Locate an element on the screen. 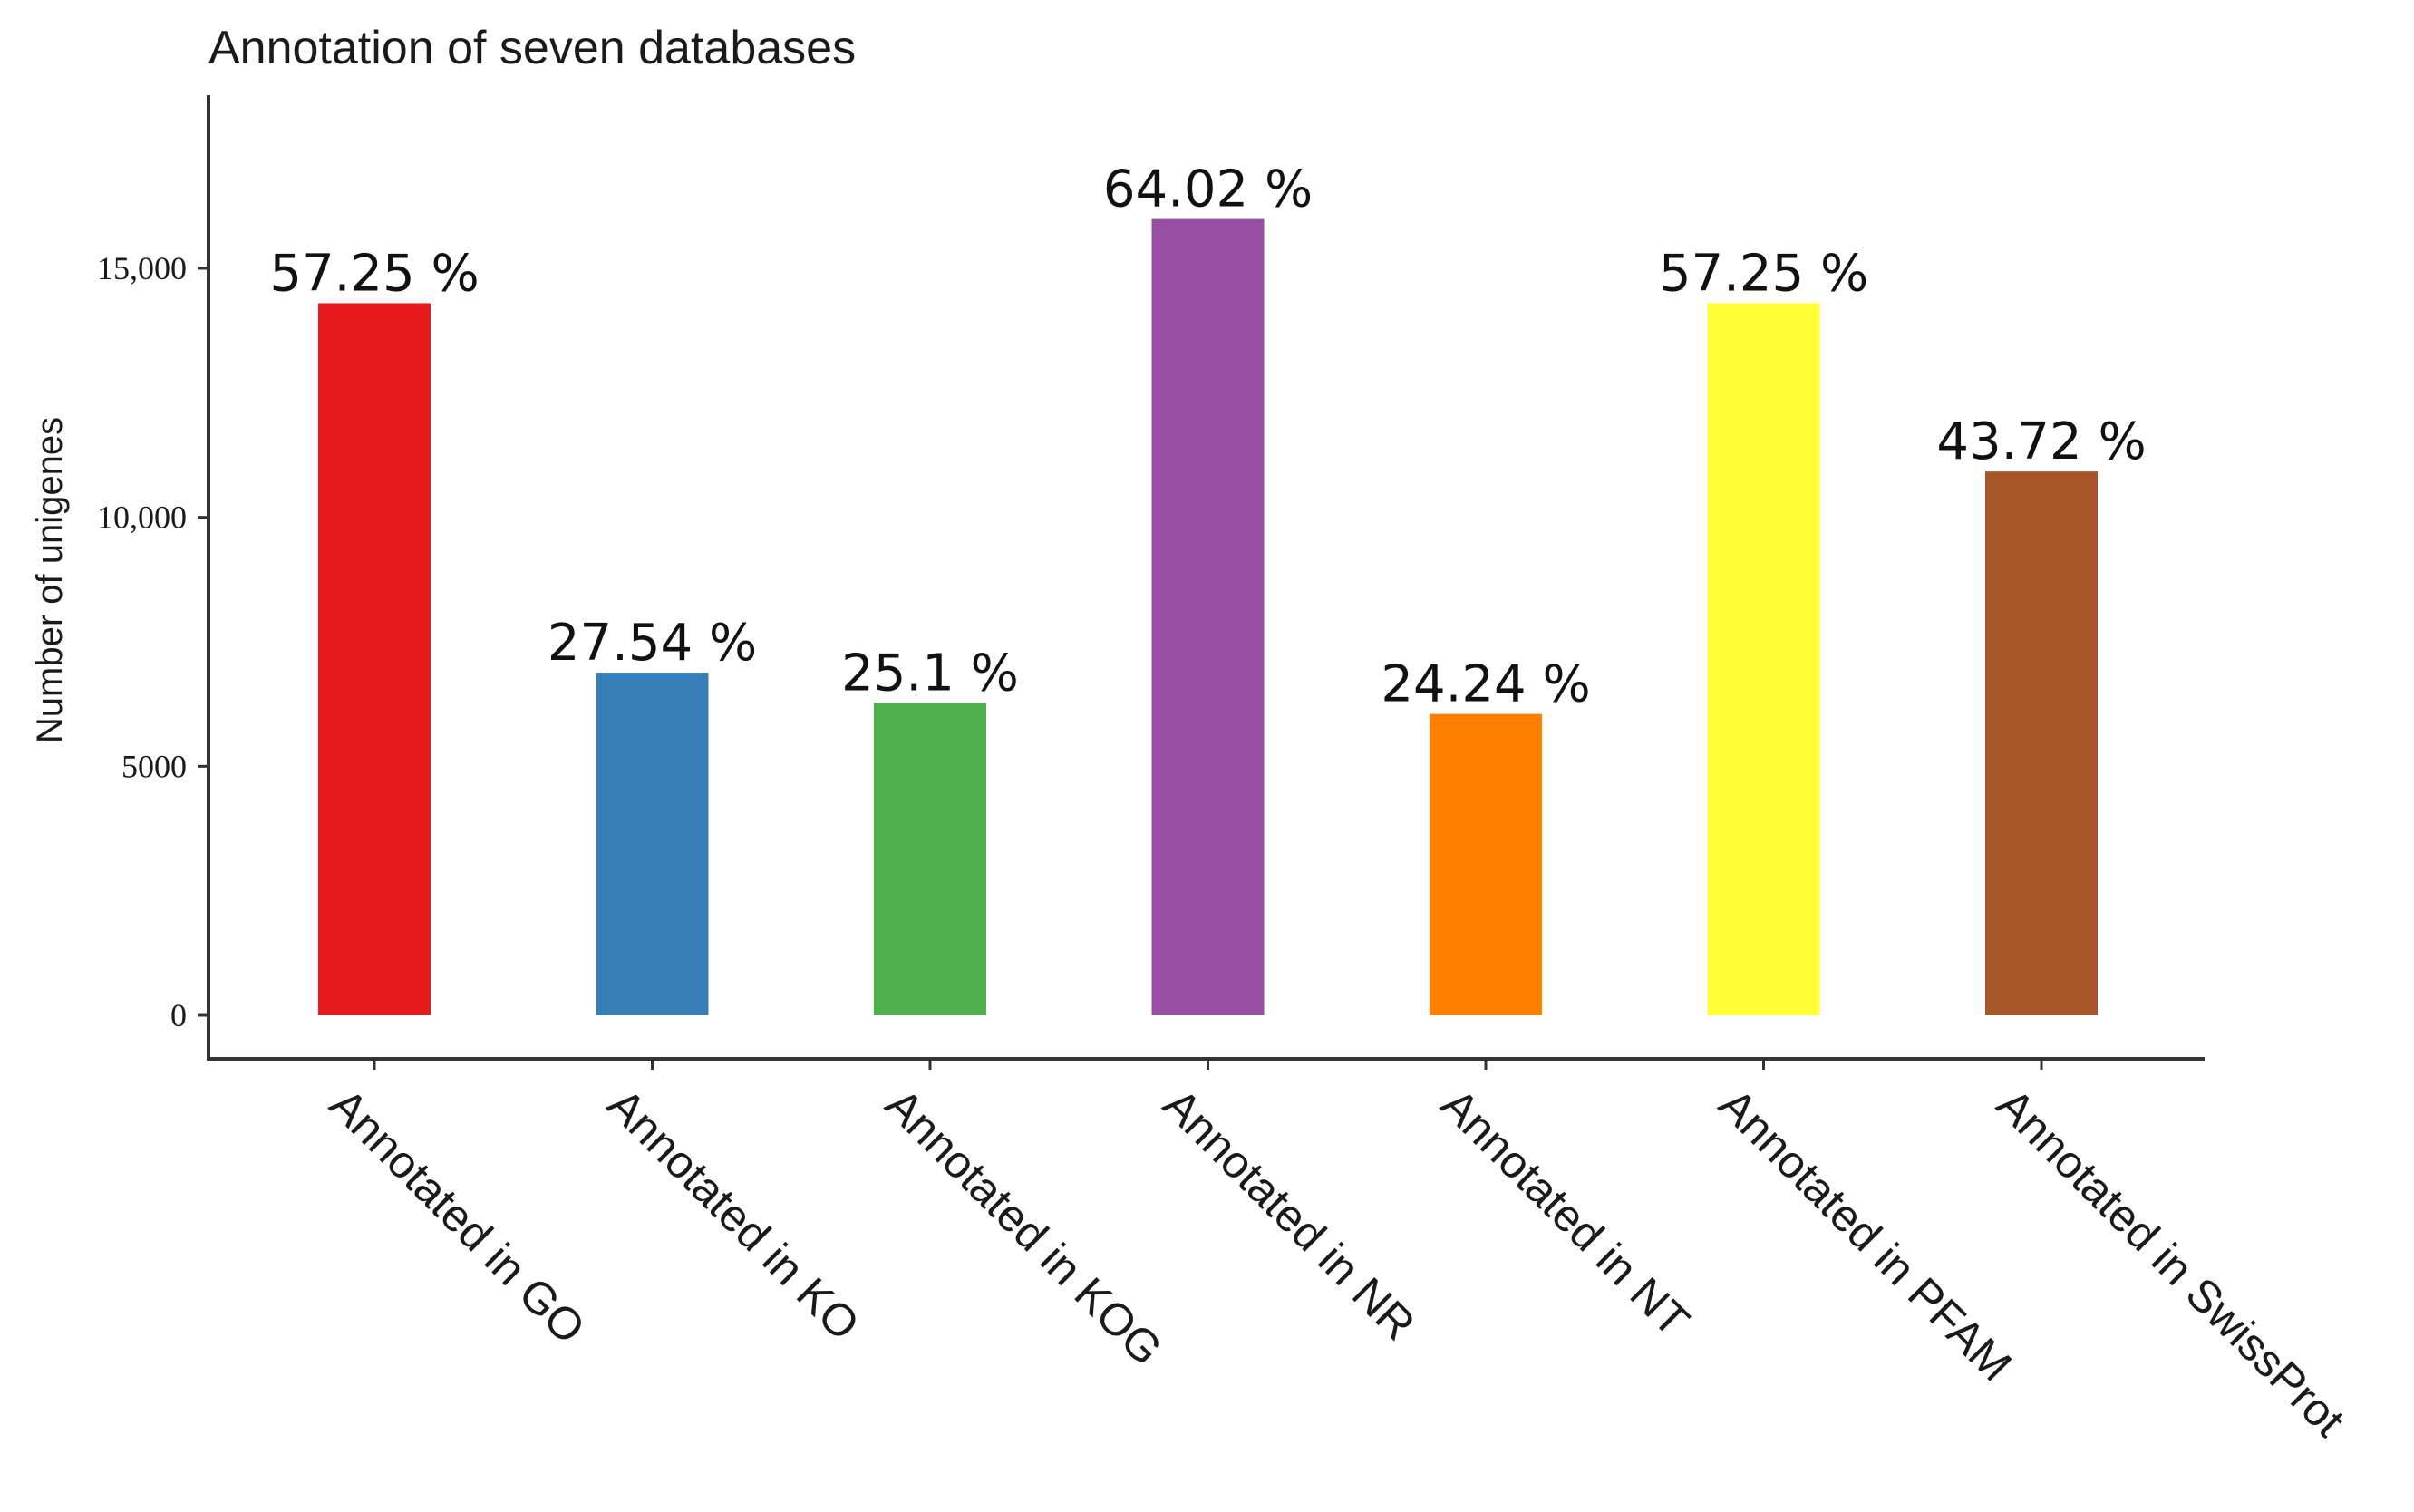 This screenshot has height=1512, width=2414. x-tick-label: Annotated in PFAM is located at coordinates (1865, 1235).